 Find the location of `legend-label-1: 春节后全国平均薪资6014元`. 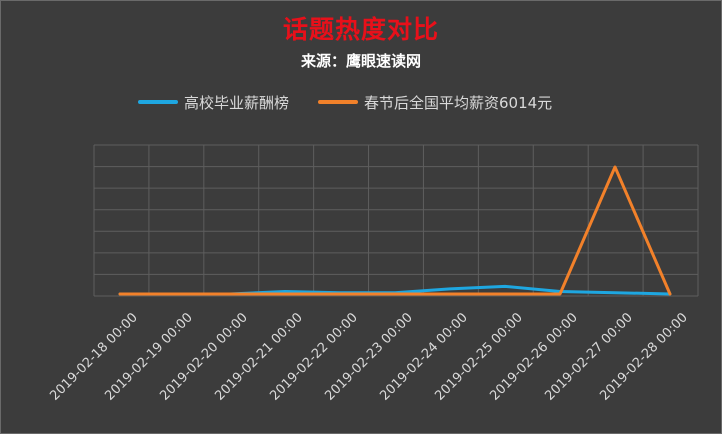

legend-label-1: 春节后全国平均薪资6014元 is located at coordinates (458, 103).